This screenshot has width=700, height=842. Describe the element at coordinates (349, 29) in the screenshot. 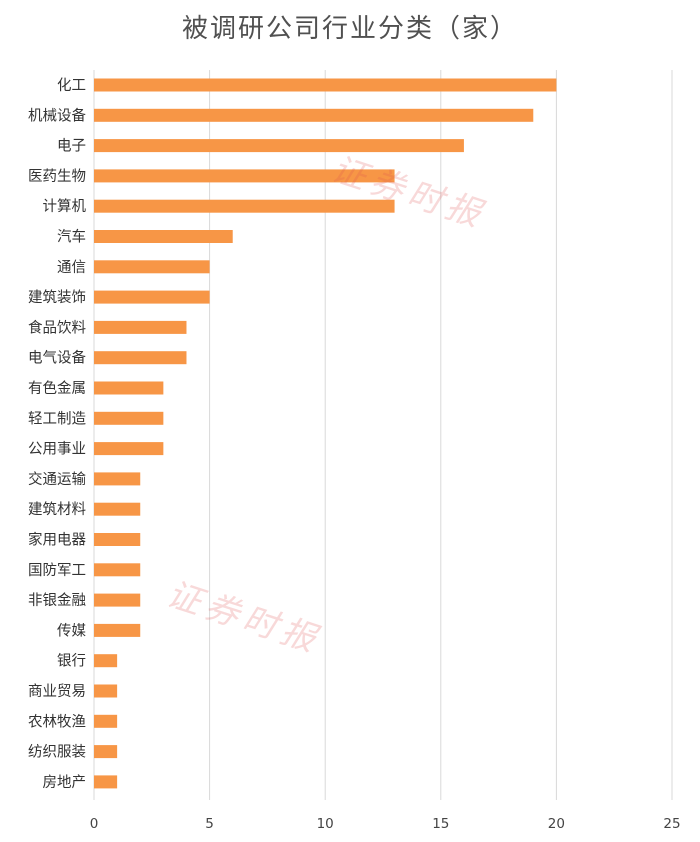

I see `chart-title: 被调研公司行业分类（家）` at that location.